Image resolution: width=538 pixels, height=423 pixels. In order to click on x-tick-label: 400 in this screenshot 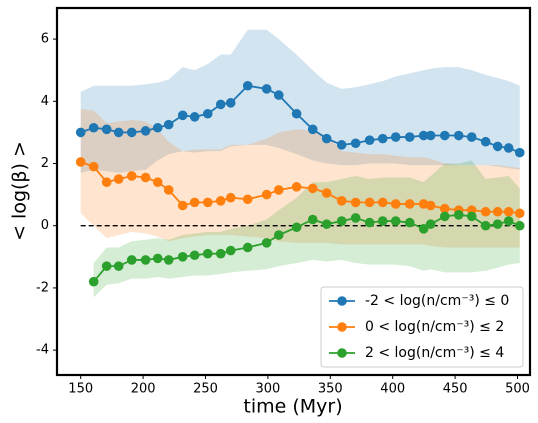, I will do `click(392, 389)`.